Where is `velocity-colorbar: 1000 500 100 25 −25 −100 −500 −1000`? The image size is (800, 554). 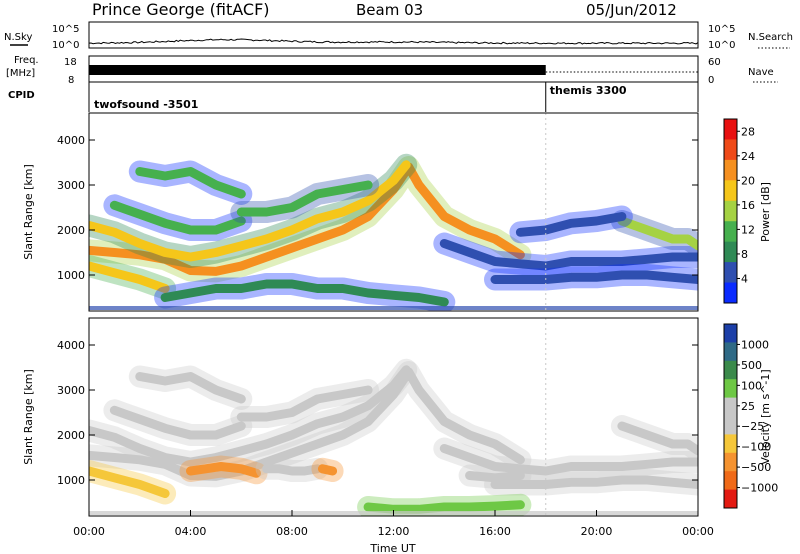
velocity-colorbar: 1000 500 100 25 −25 −100 −500 −1000 is located at coordinates (750, 416).